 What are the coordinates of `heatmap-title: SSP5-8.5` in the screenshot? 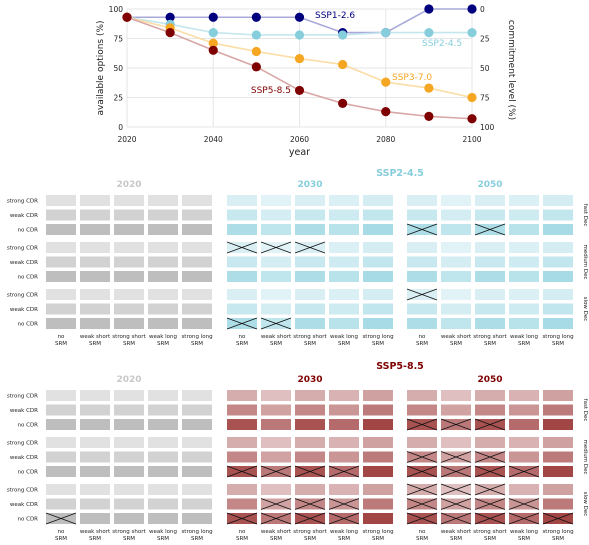 It's located at (400, 366).